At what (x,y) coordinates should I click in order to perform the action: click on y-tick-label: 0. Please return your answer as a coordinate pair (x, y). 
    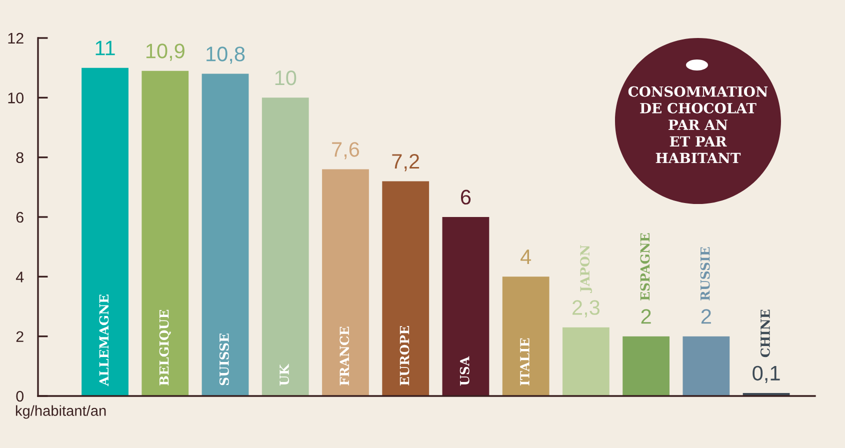
    Looking at the image, I should click on (20, 396).